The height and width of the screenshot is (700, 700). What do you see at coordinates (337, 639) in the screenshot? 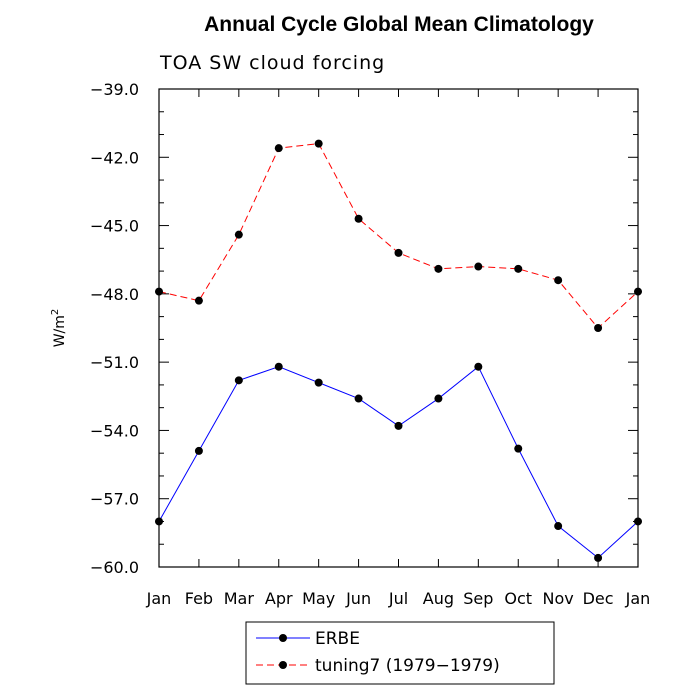
I see `legend-label-erbe: ERBE` at bounding box center [337, 639].